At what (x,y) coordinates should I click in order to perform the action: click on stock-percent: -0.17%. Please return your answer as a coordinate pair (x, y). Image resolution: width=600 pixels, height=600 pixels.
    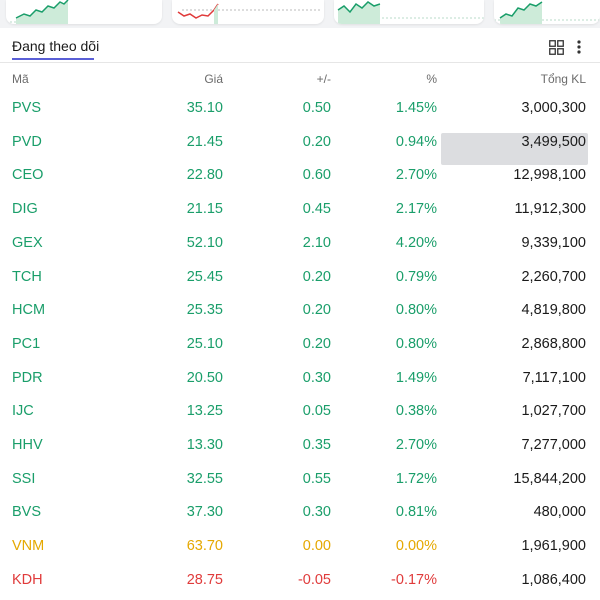
    Looking at the image, I should click on (414, 579).